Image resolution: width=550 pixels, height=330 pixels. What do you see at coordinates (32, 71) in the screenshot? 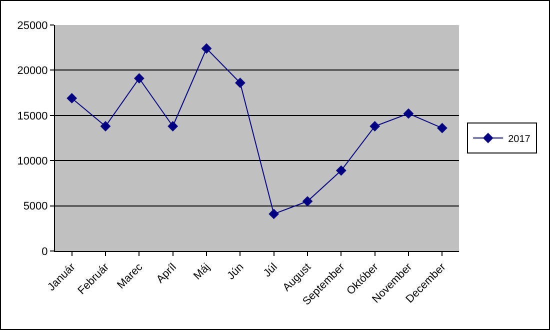
I see `y-tick-label: 20000` at bounding box center [32, 71].